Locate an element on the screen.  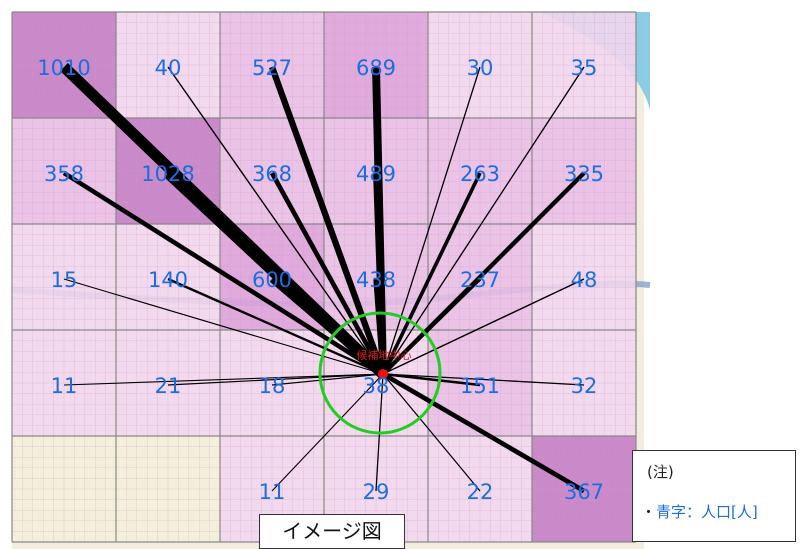
note-line: ・青字：人口[人] is located at coordinates (699, 511).